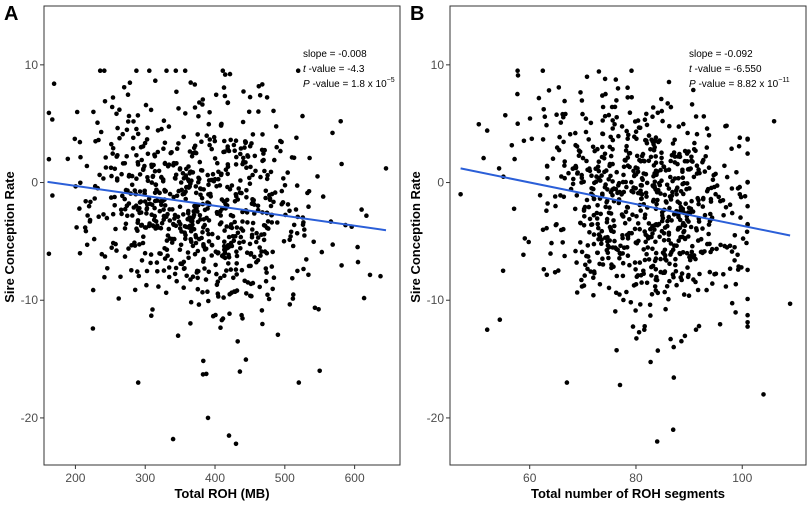 The image size is (809, 509). I want to click on panel-b-y-tick-label: -10, so click(436, 300).